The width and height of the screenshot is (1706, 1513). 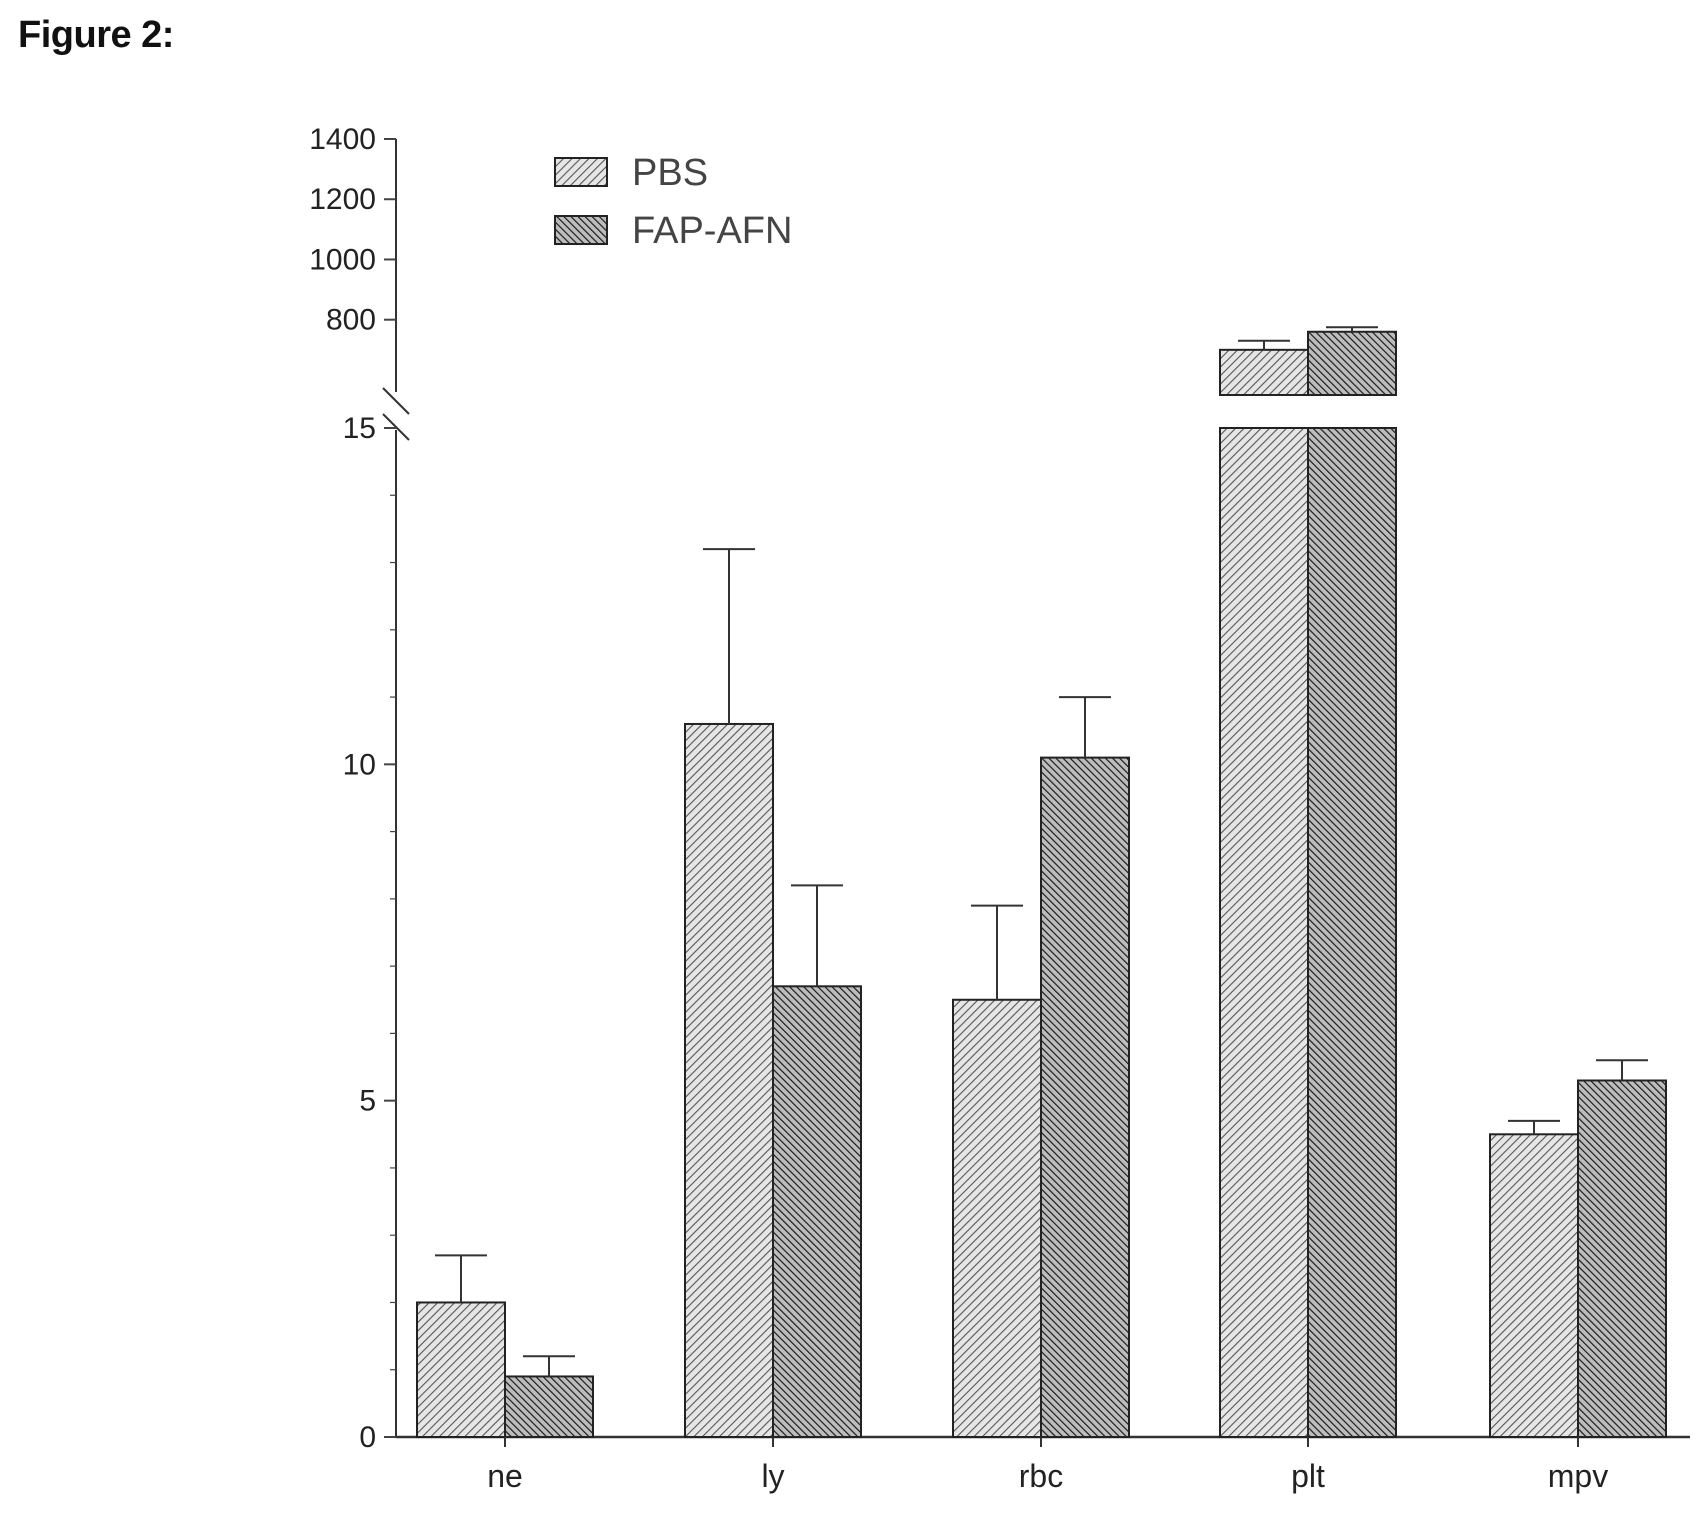 I want to click on x-tick-label-ne: ne, so click(x=505, y=1476).